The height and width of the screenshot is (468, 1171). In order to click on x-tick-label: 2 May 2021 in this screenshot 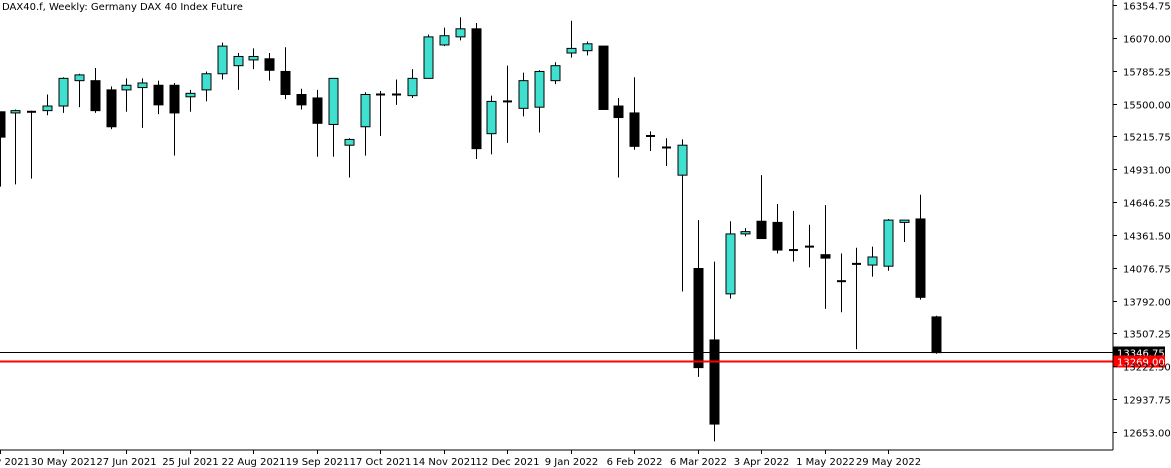, I will do `click(15, 462)`.